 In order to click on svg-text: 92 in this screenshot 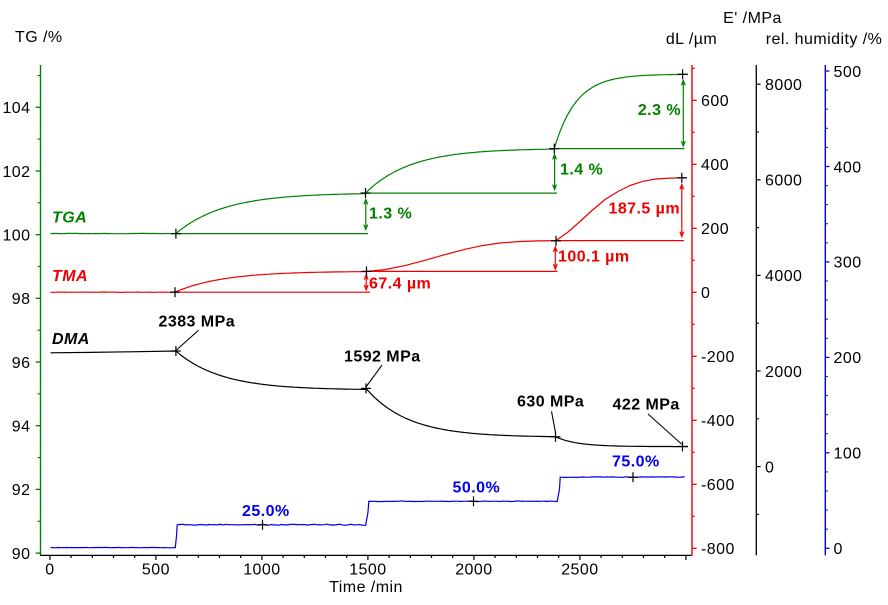, I will do `click(21, 490)`.